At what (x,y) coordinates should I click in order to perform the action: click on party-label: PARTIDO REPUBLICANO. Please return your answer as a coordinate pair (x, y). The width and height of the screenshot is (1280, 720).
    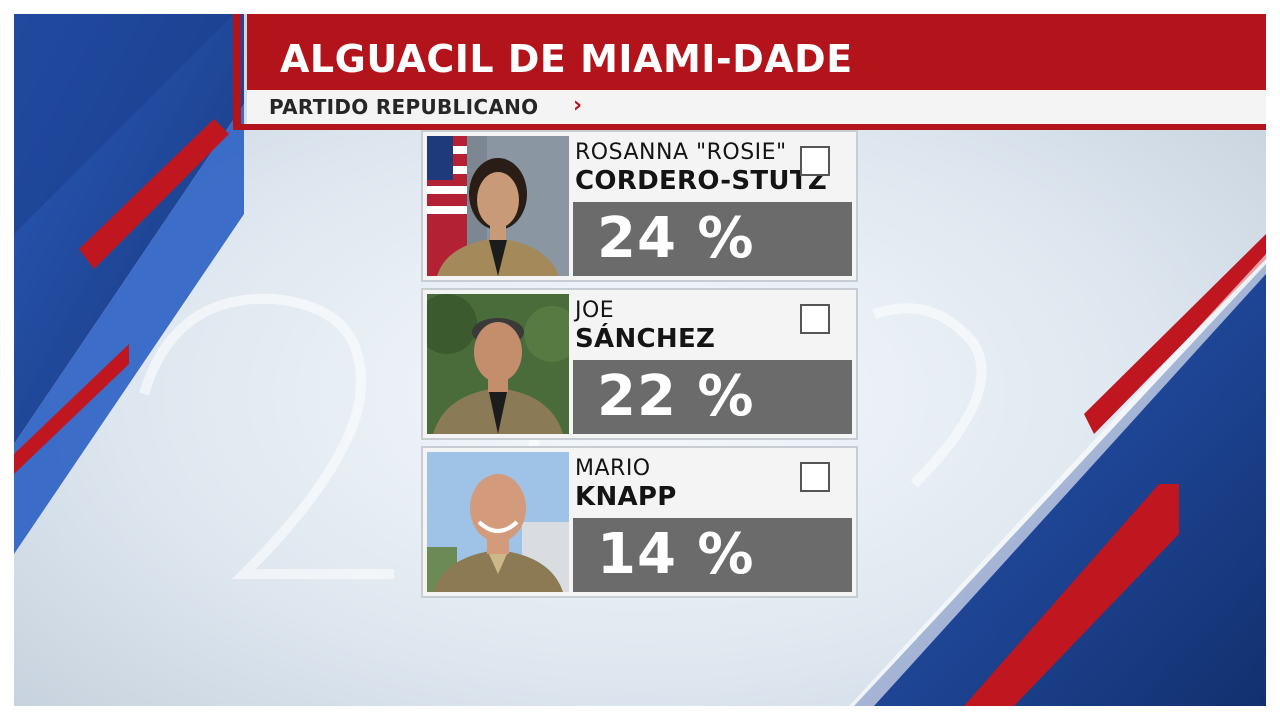
    Looking at the image, I should click on (404, 107).